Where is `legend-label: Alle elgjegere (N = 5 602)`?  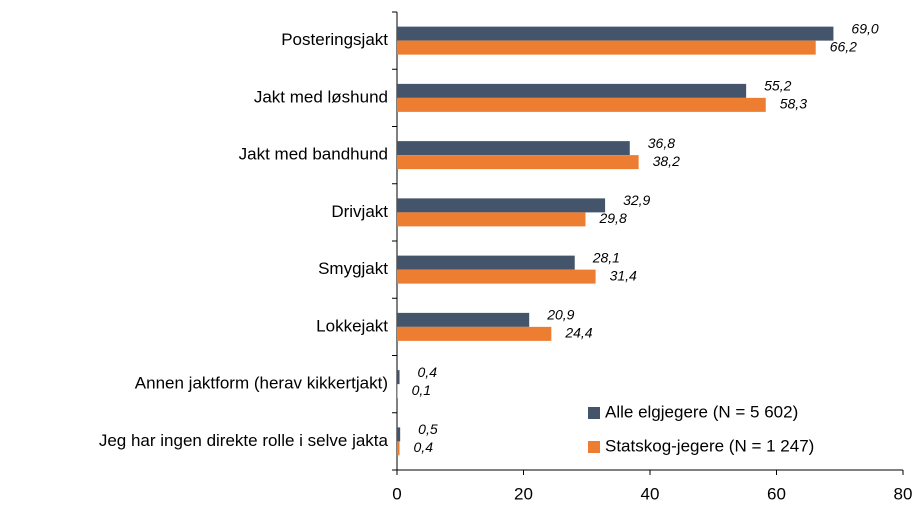
legend-label: Alle elgjegere (N = 5 602) is located at coordinates (701, 411).